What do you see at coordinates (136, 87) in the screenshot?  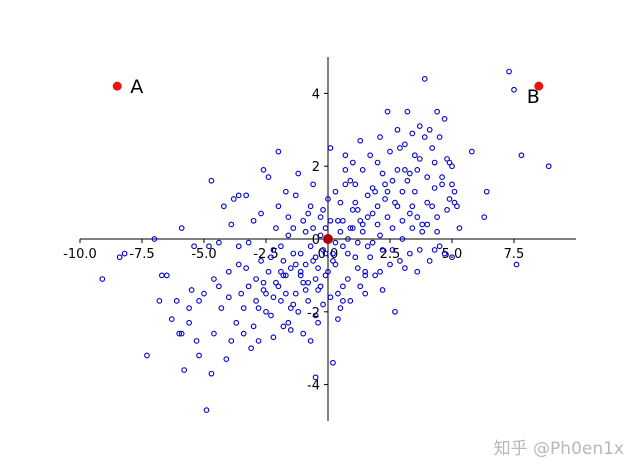 I see `point-a-label: A` at bounding box center [136, 87].